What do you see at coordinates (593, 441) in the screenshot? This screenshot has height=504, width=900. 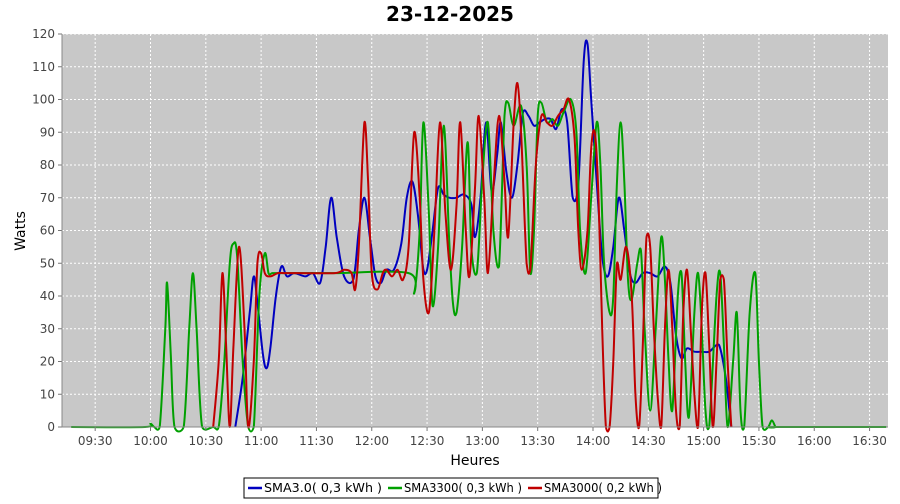 I see `x-tick-label: 14:00` at bounding box center [593, 441].